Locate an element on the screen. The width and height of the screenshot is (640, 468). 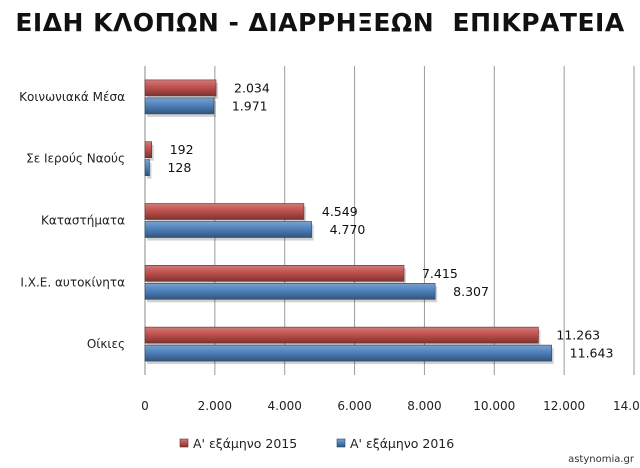
x-tick-label: 12.000 is located at coordinates (564, 406).